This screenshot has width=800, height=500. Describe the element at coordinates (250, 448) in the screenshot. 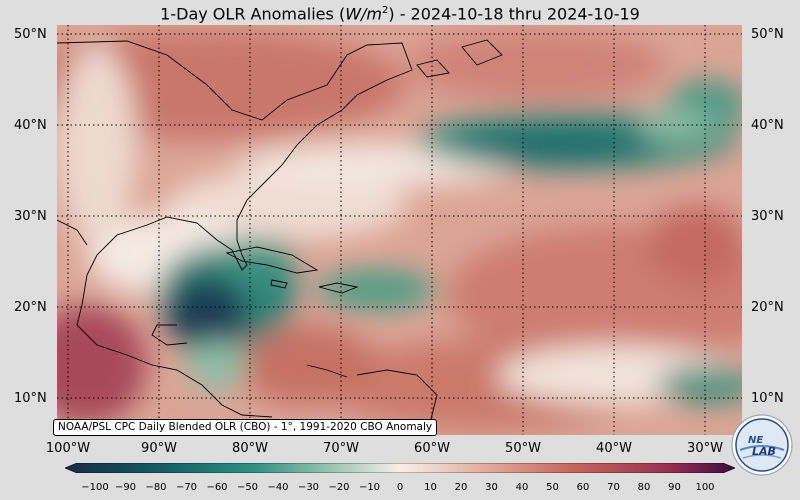

I see `lon-label-80w: 80°W` at that location.